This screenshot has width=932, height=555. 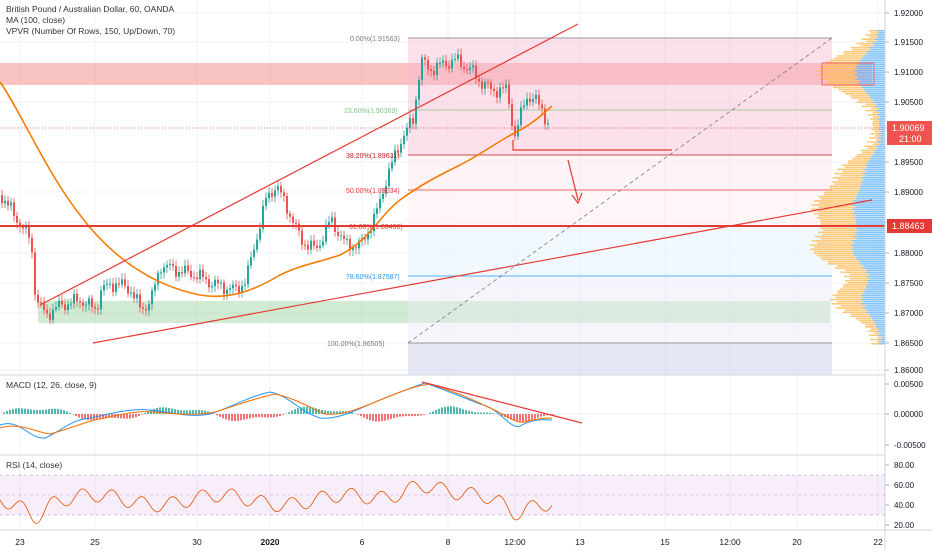 I want to click on time-tick-label: 13, so click(x=580, y=542).